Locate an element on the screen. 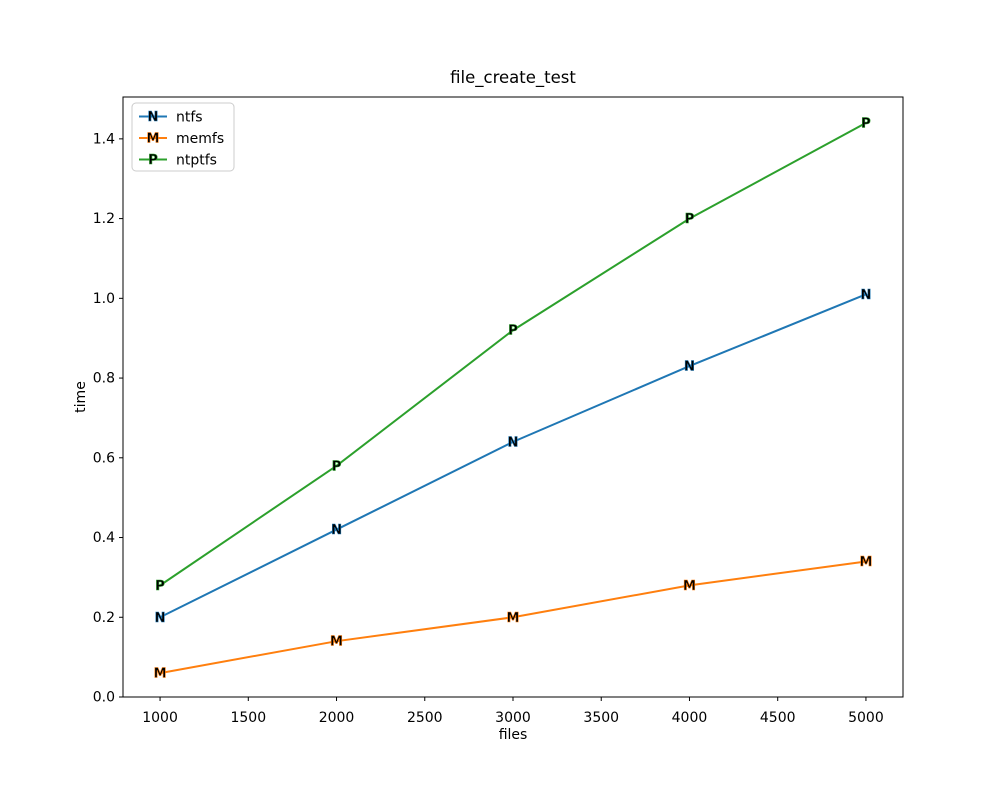 This screenshot has height=800, width=1000. legend-marker-ntfs: N is located at coordinates (153, 117).